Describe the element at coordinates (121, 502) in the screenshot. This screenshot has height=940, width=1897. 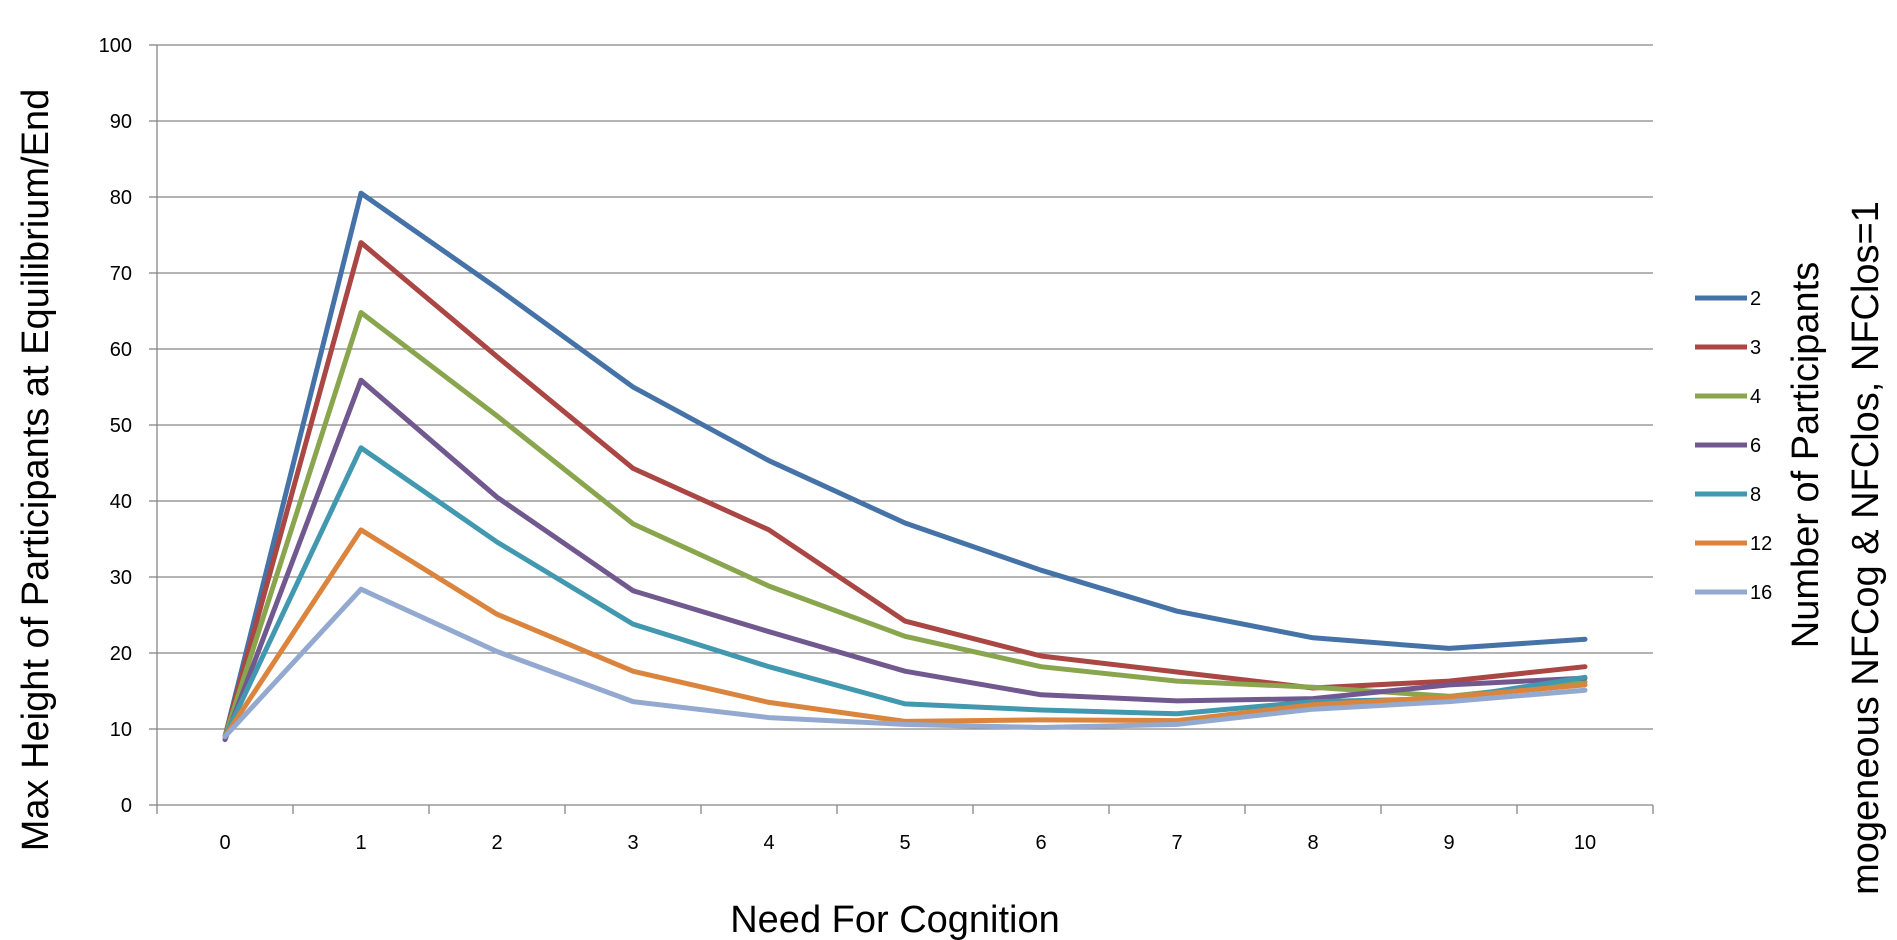
I see `y-tick-label: 40` at that location.